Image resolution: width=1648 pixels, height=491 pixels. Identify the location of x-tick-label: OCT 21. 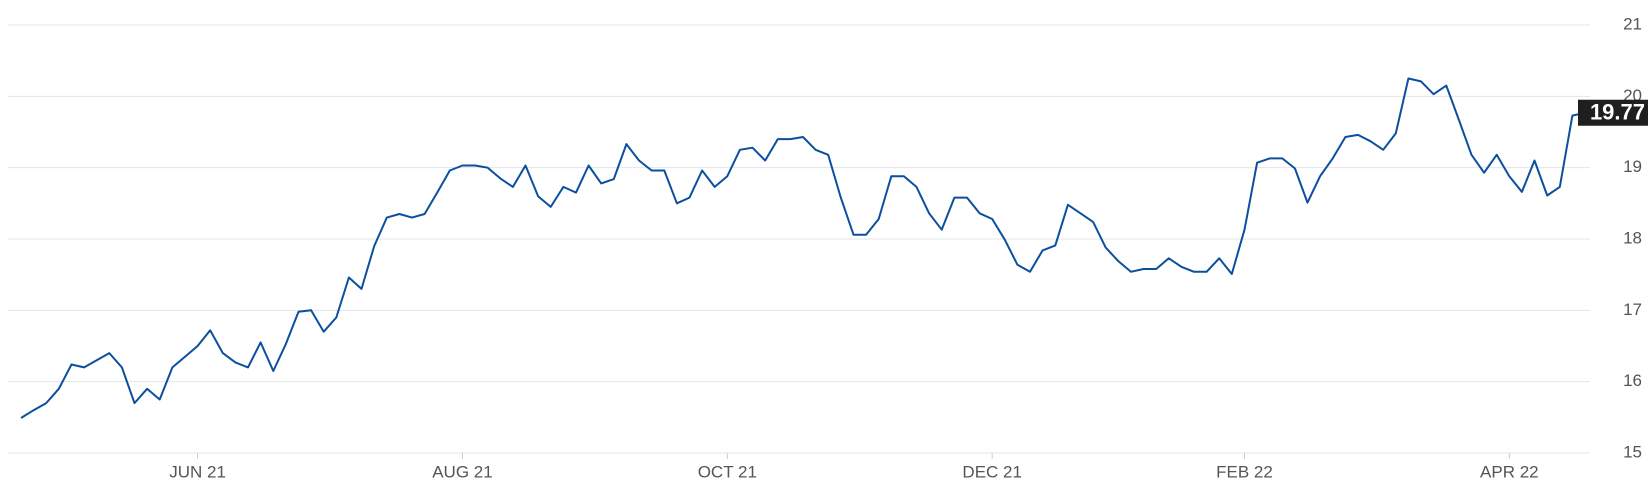
(727, 471).